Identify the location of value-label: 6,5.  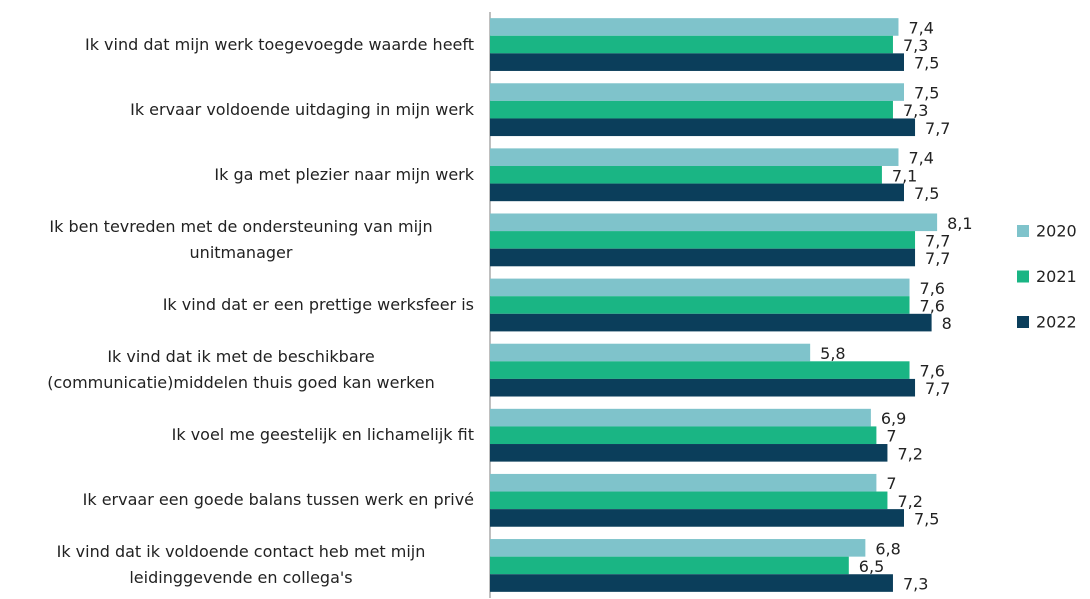
(871, 566).